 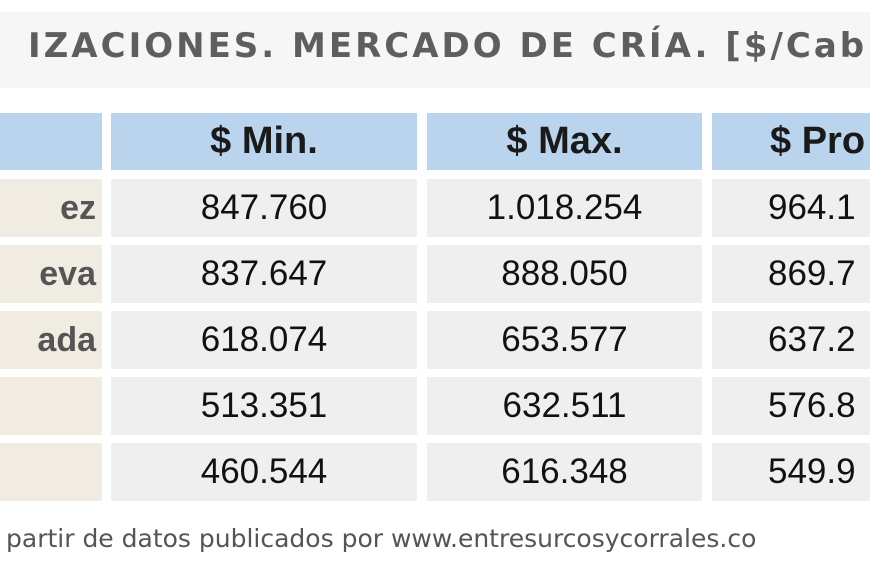 What do you see at coordinates (791, 208) in the screenshot?
I see `row-prom: 964.1` at bounding box center [791, 208].